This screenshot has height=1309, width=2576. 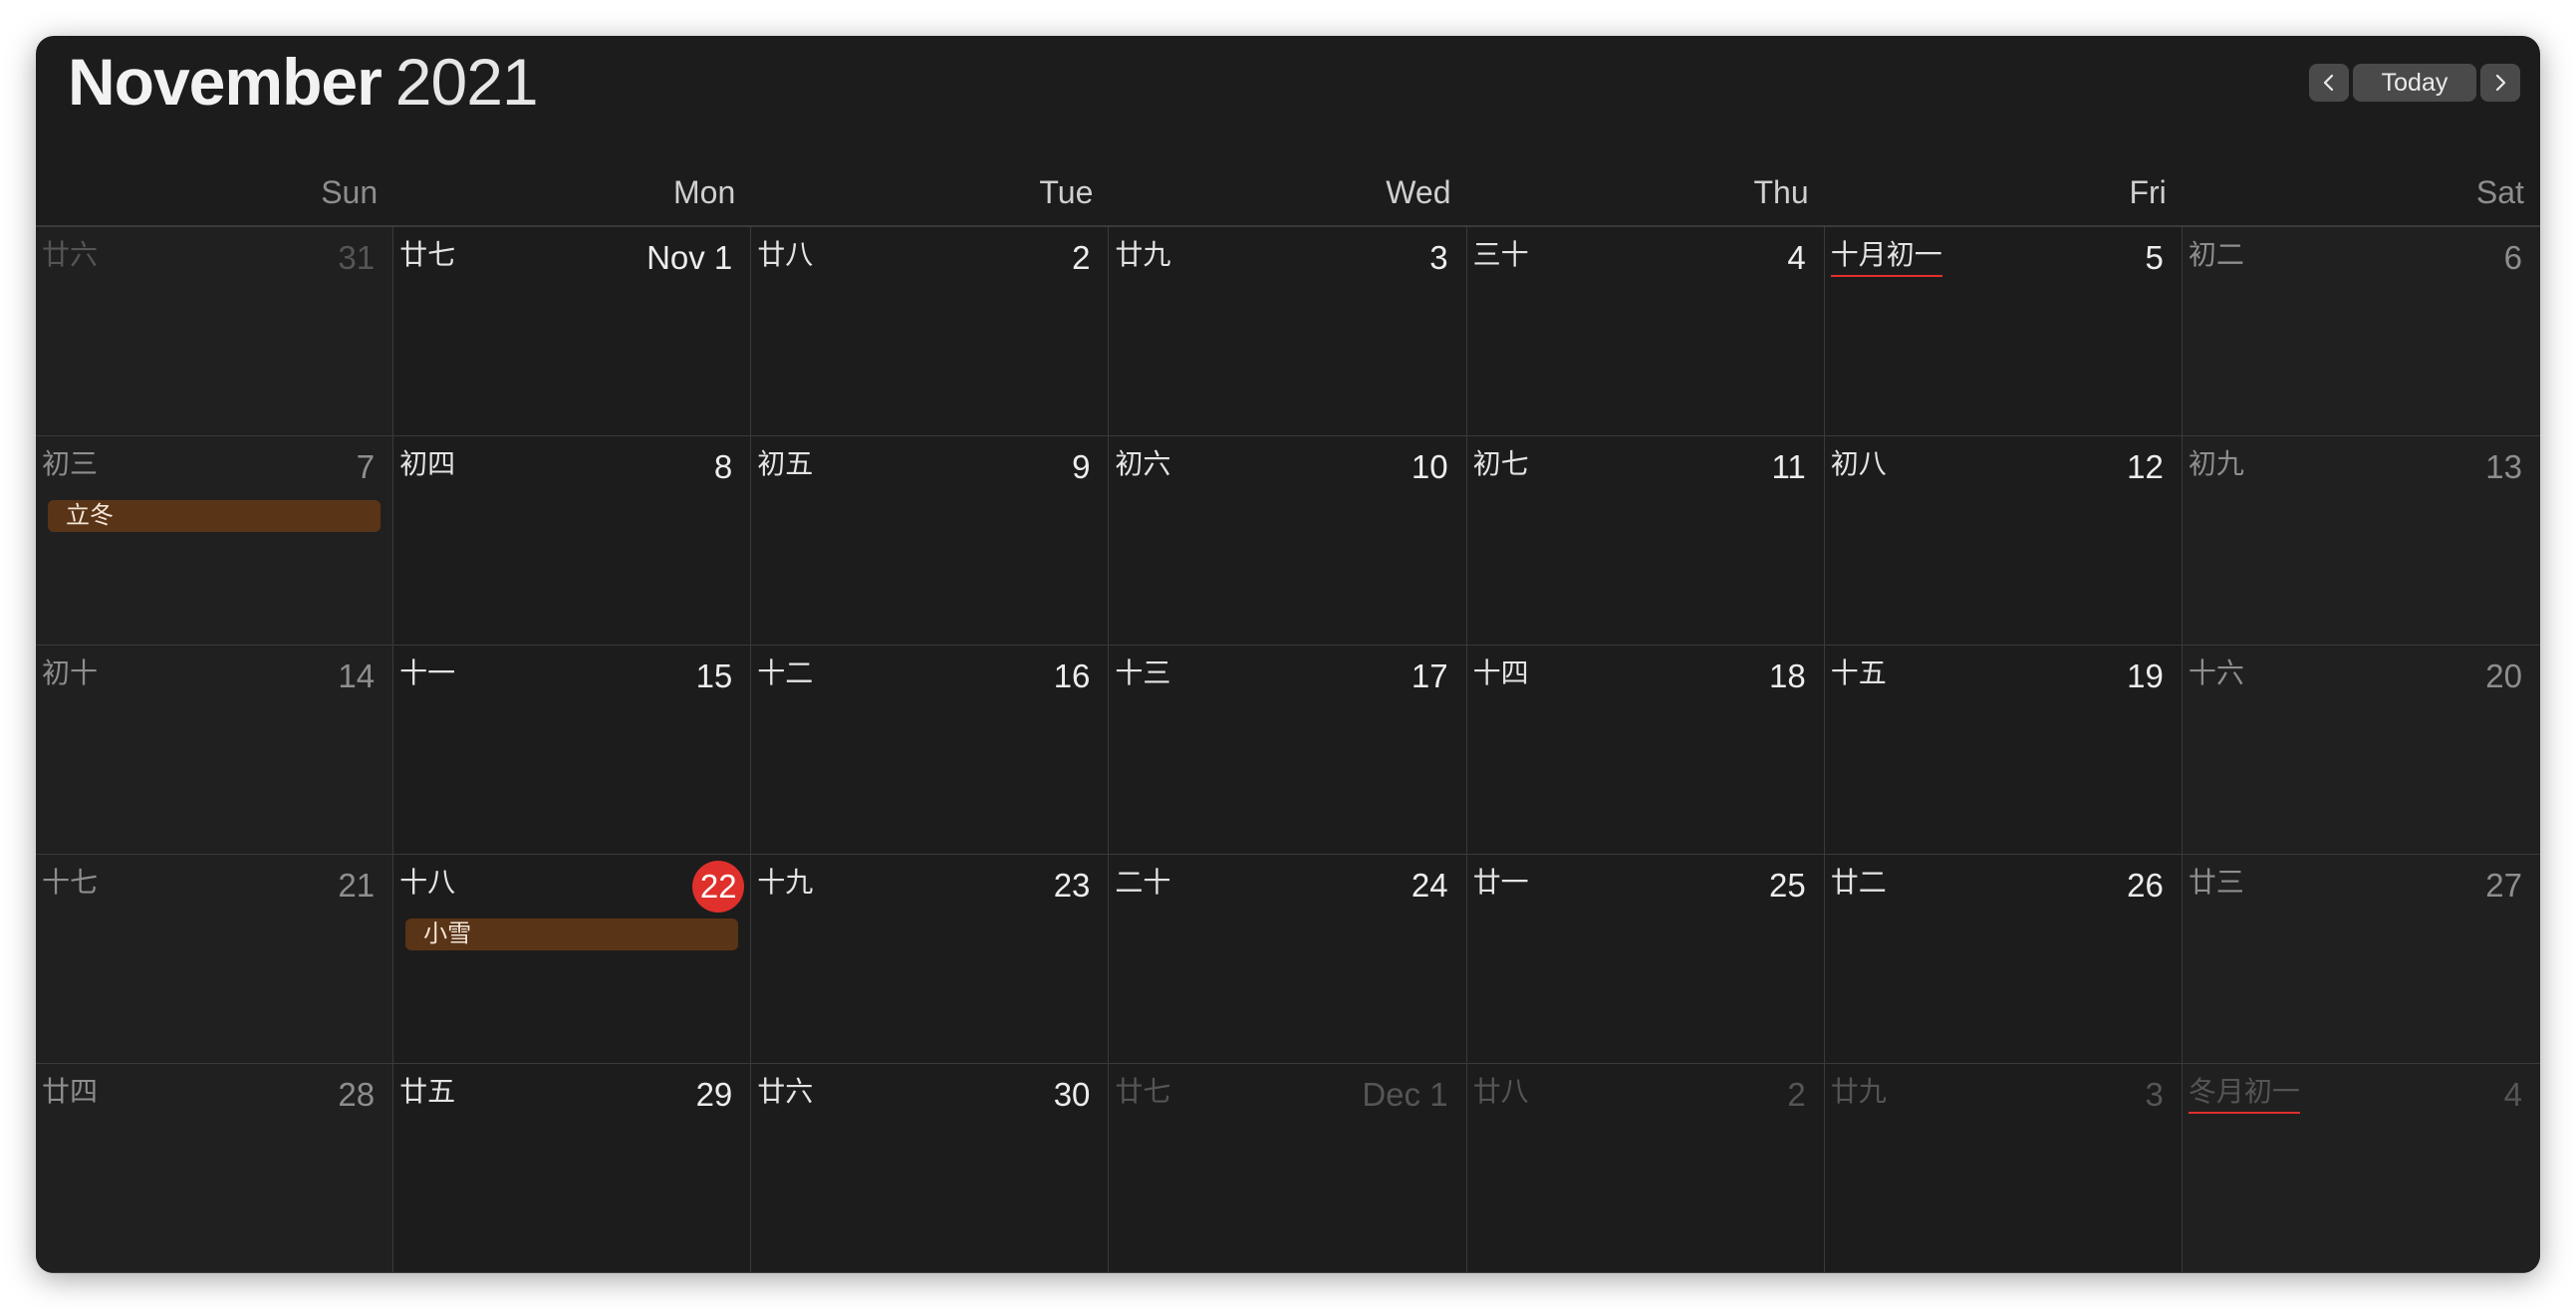 I want to click on day-cell: 十五 19, so click(x=2003, y=750).